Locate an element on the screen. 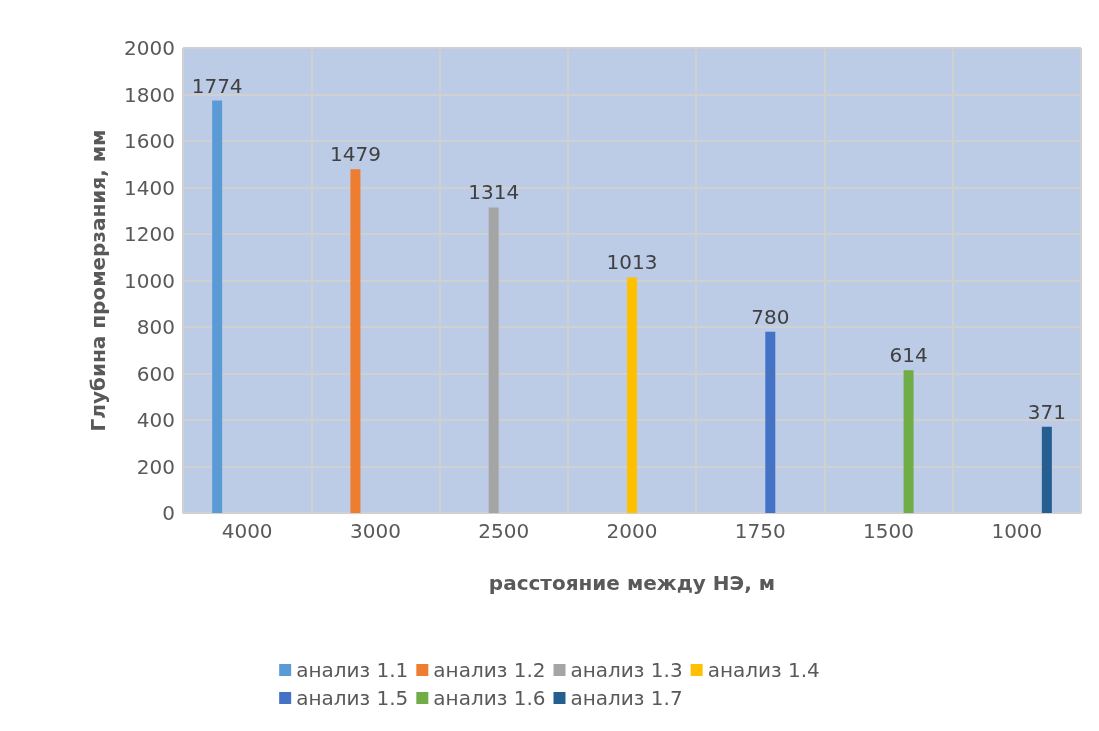  y-tick-label: 2000 is located at coordinates (149, 48).